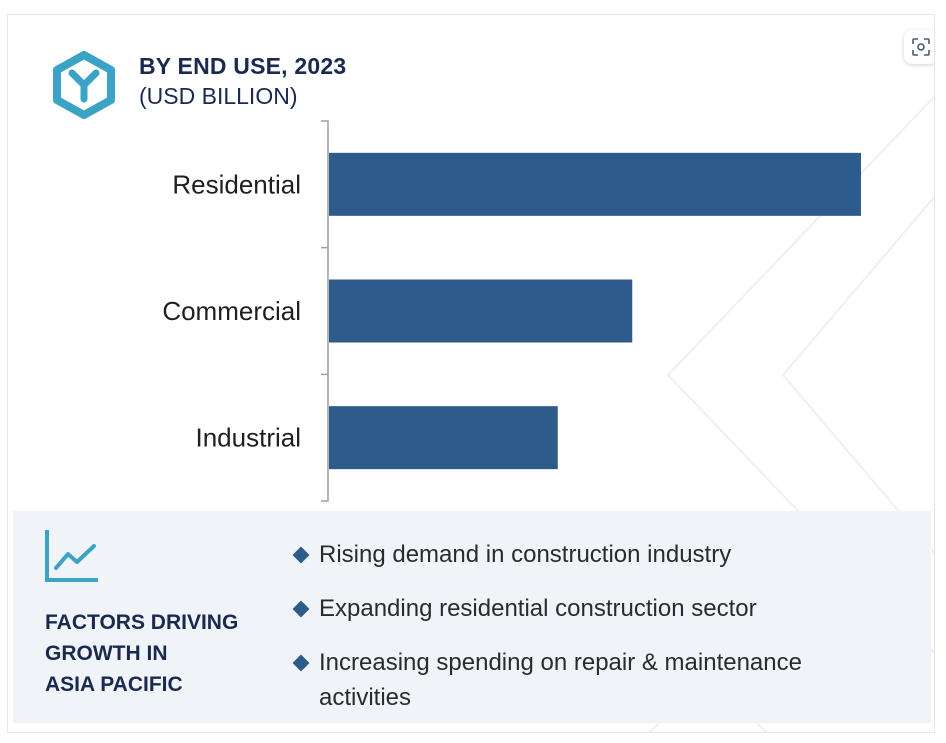 The width and height of the screenshot is (946, 743). I want to click on factor-text: Rising demand in construction industry, so click(525, 554).